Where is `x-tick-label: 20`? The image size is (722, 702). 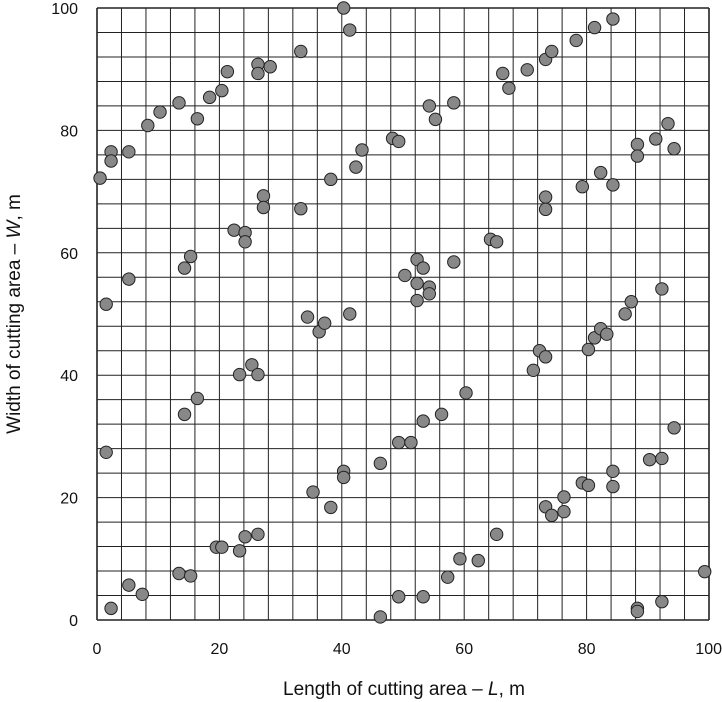 x-tick-label: 20 is located at coordinates (220, 649).